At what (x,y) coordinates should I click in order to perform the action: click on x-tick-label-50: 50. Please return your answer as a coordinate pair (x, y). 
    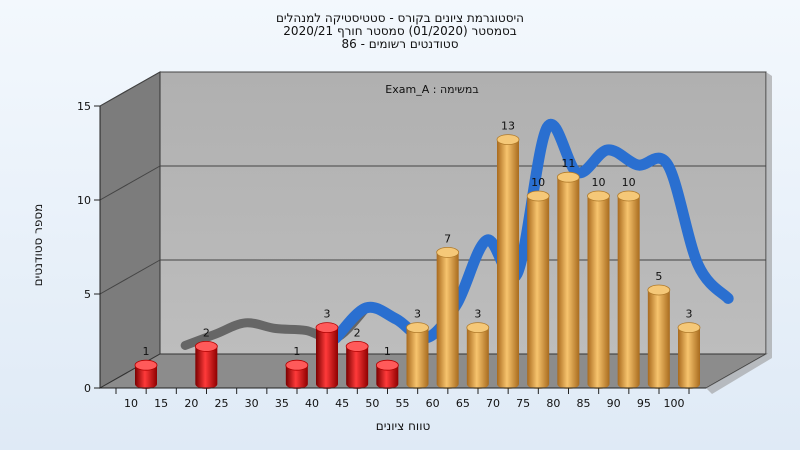
    Looking at the image, I should click on (372, 403).